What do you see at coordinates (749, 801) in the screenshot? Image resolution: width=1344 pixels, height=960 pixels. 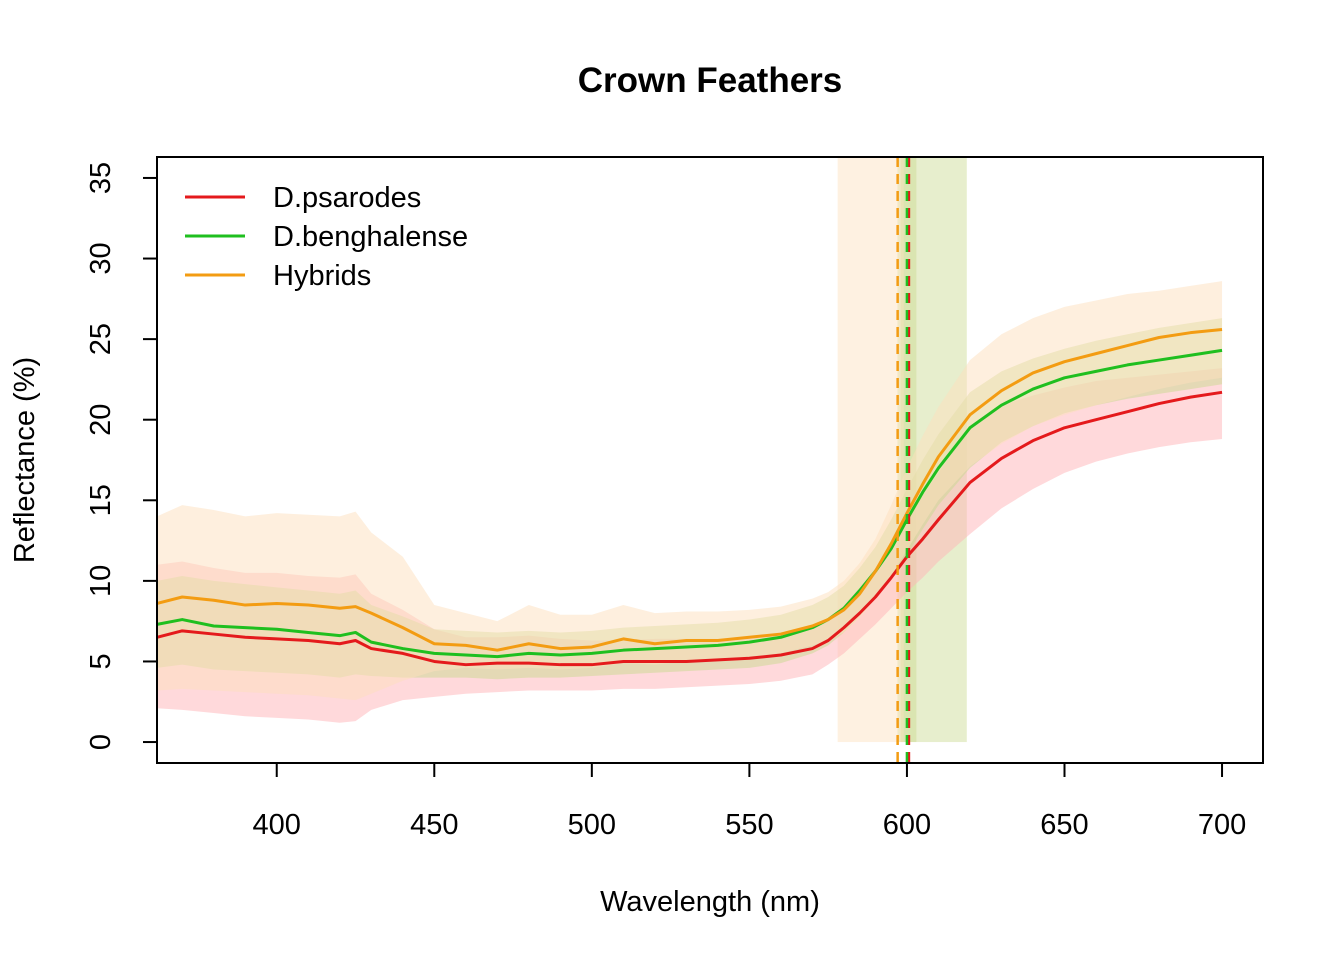 I see `x-axis: 400 450 500 550 600 650 700` at bounding box center [749, 801].